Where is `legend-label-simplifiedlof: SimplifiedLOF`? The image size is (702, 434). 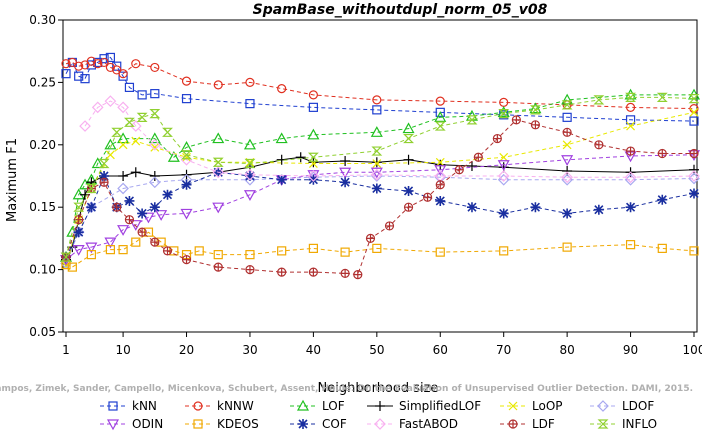
legend-label-simplifiedlof: SimplifiedLOF is located at coordinates (440, 406).